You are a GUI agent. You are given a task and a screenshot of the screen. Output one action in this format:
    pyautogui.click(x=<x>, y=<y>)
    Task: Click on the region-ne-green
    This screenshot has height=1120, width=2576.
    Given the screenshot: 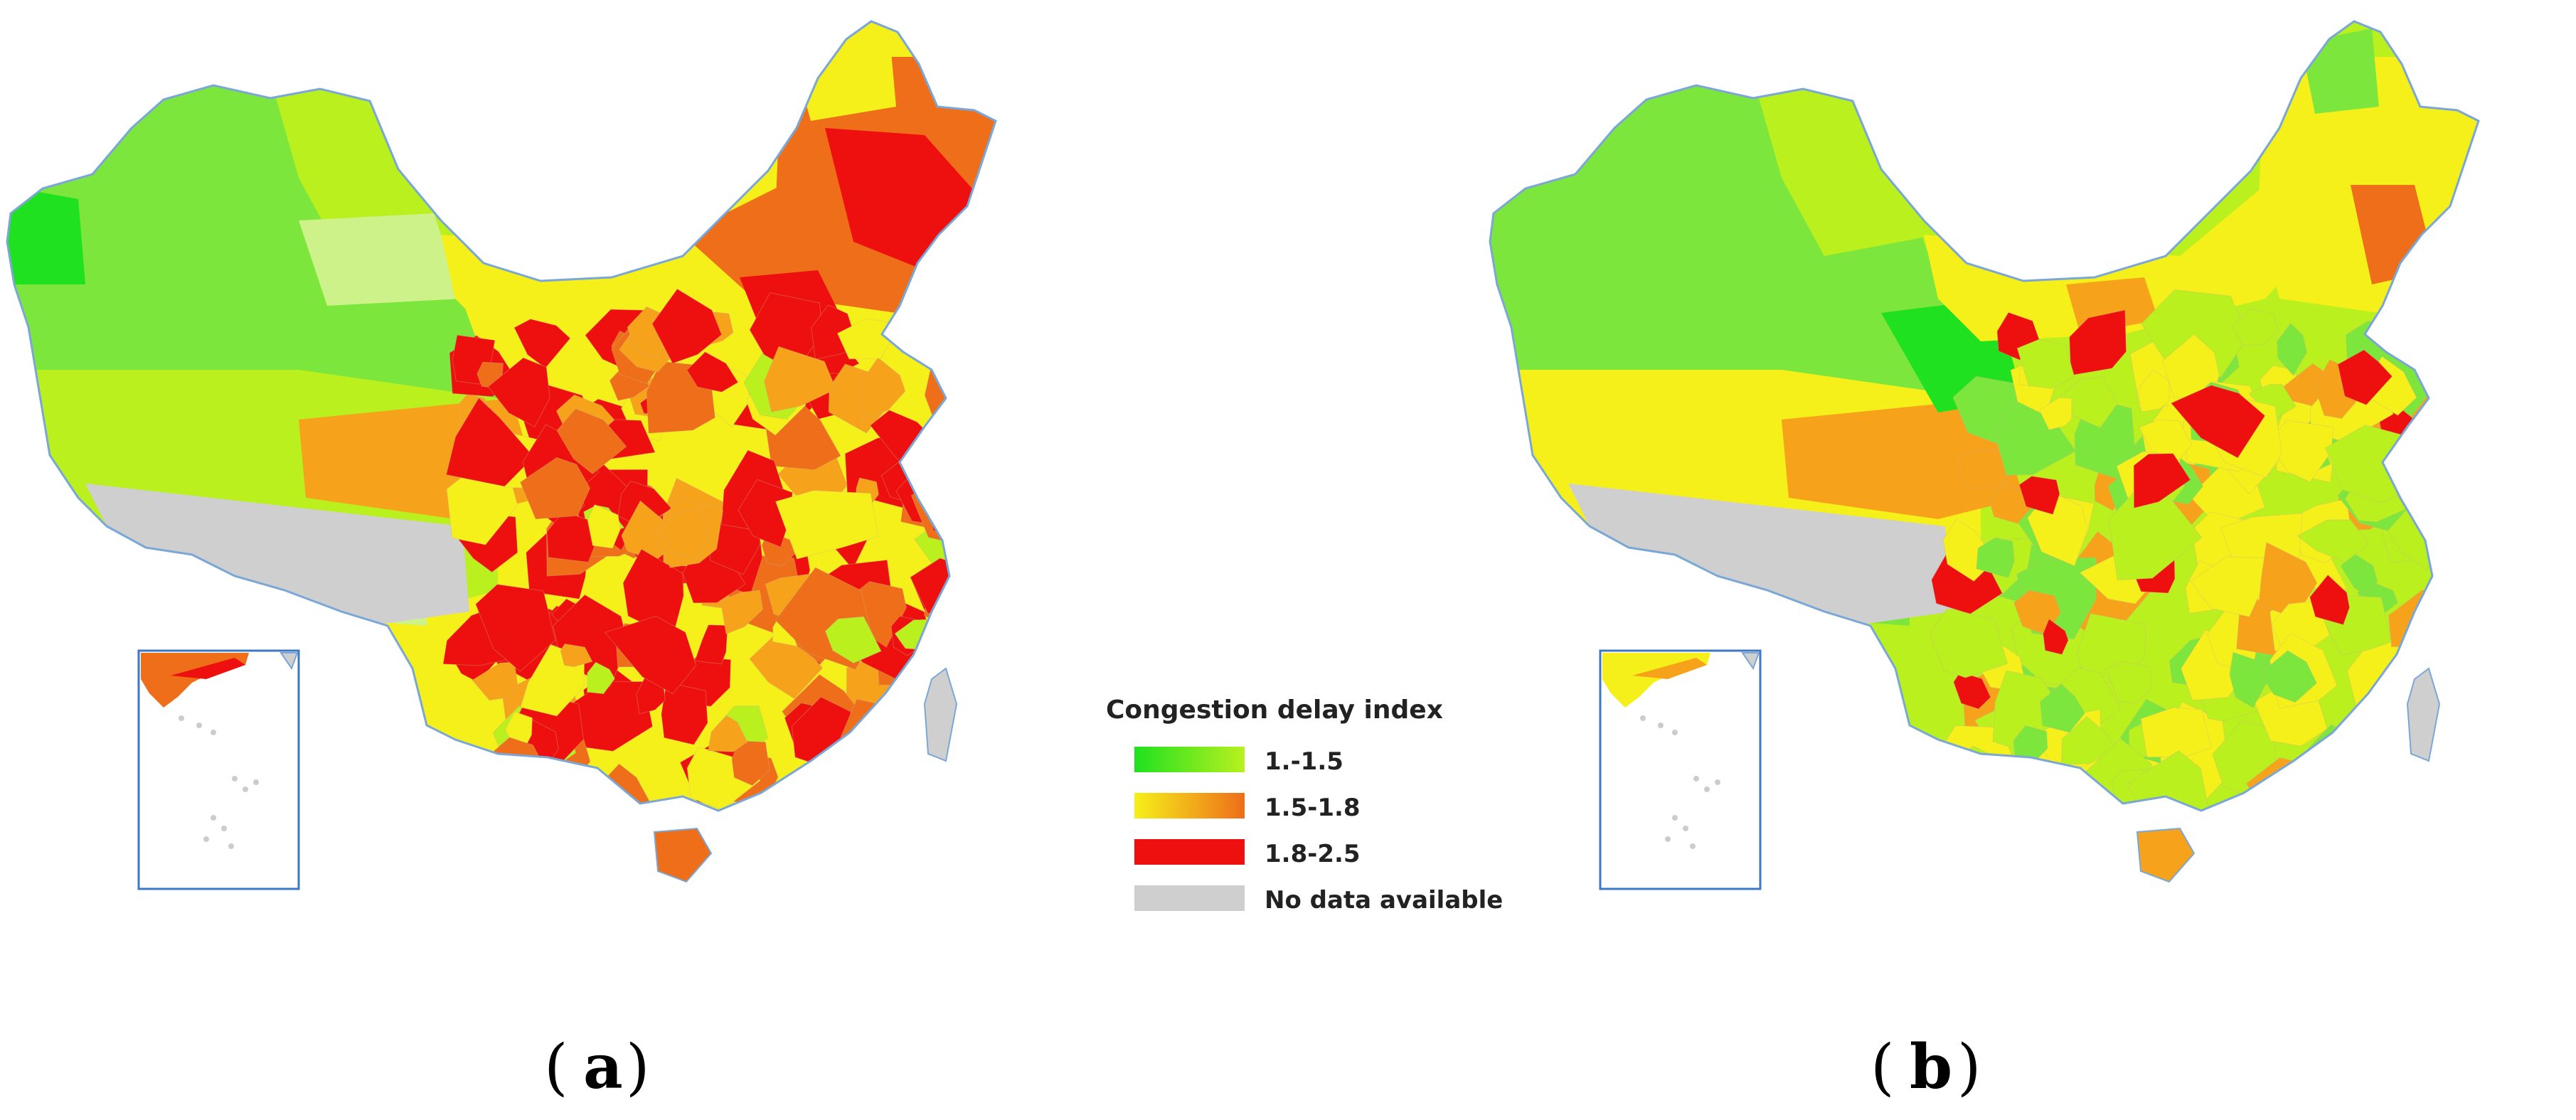 What is the action you would take?
    pyautogui.click(x=2340, y=71)
    